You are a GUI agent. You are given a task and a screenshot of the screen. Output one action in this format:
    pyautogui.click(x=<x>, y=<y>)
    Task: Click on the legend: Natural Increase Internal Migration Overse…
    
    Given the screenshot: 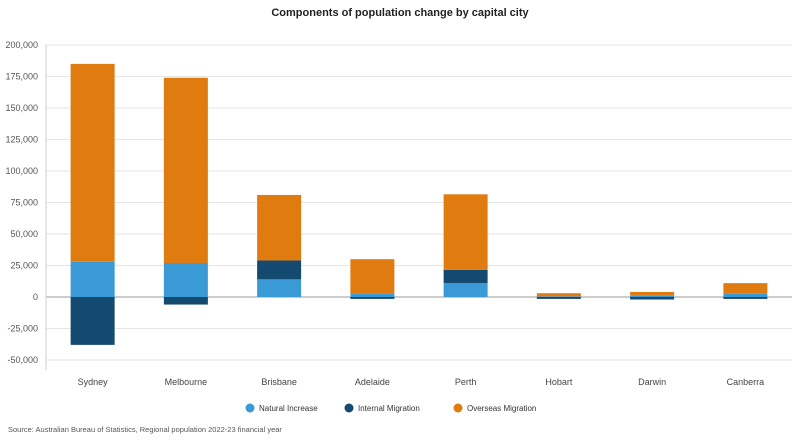 What is the action you would take?
    pyautogui.click(x=390, y=408)
    